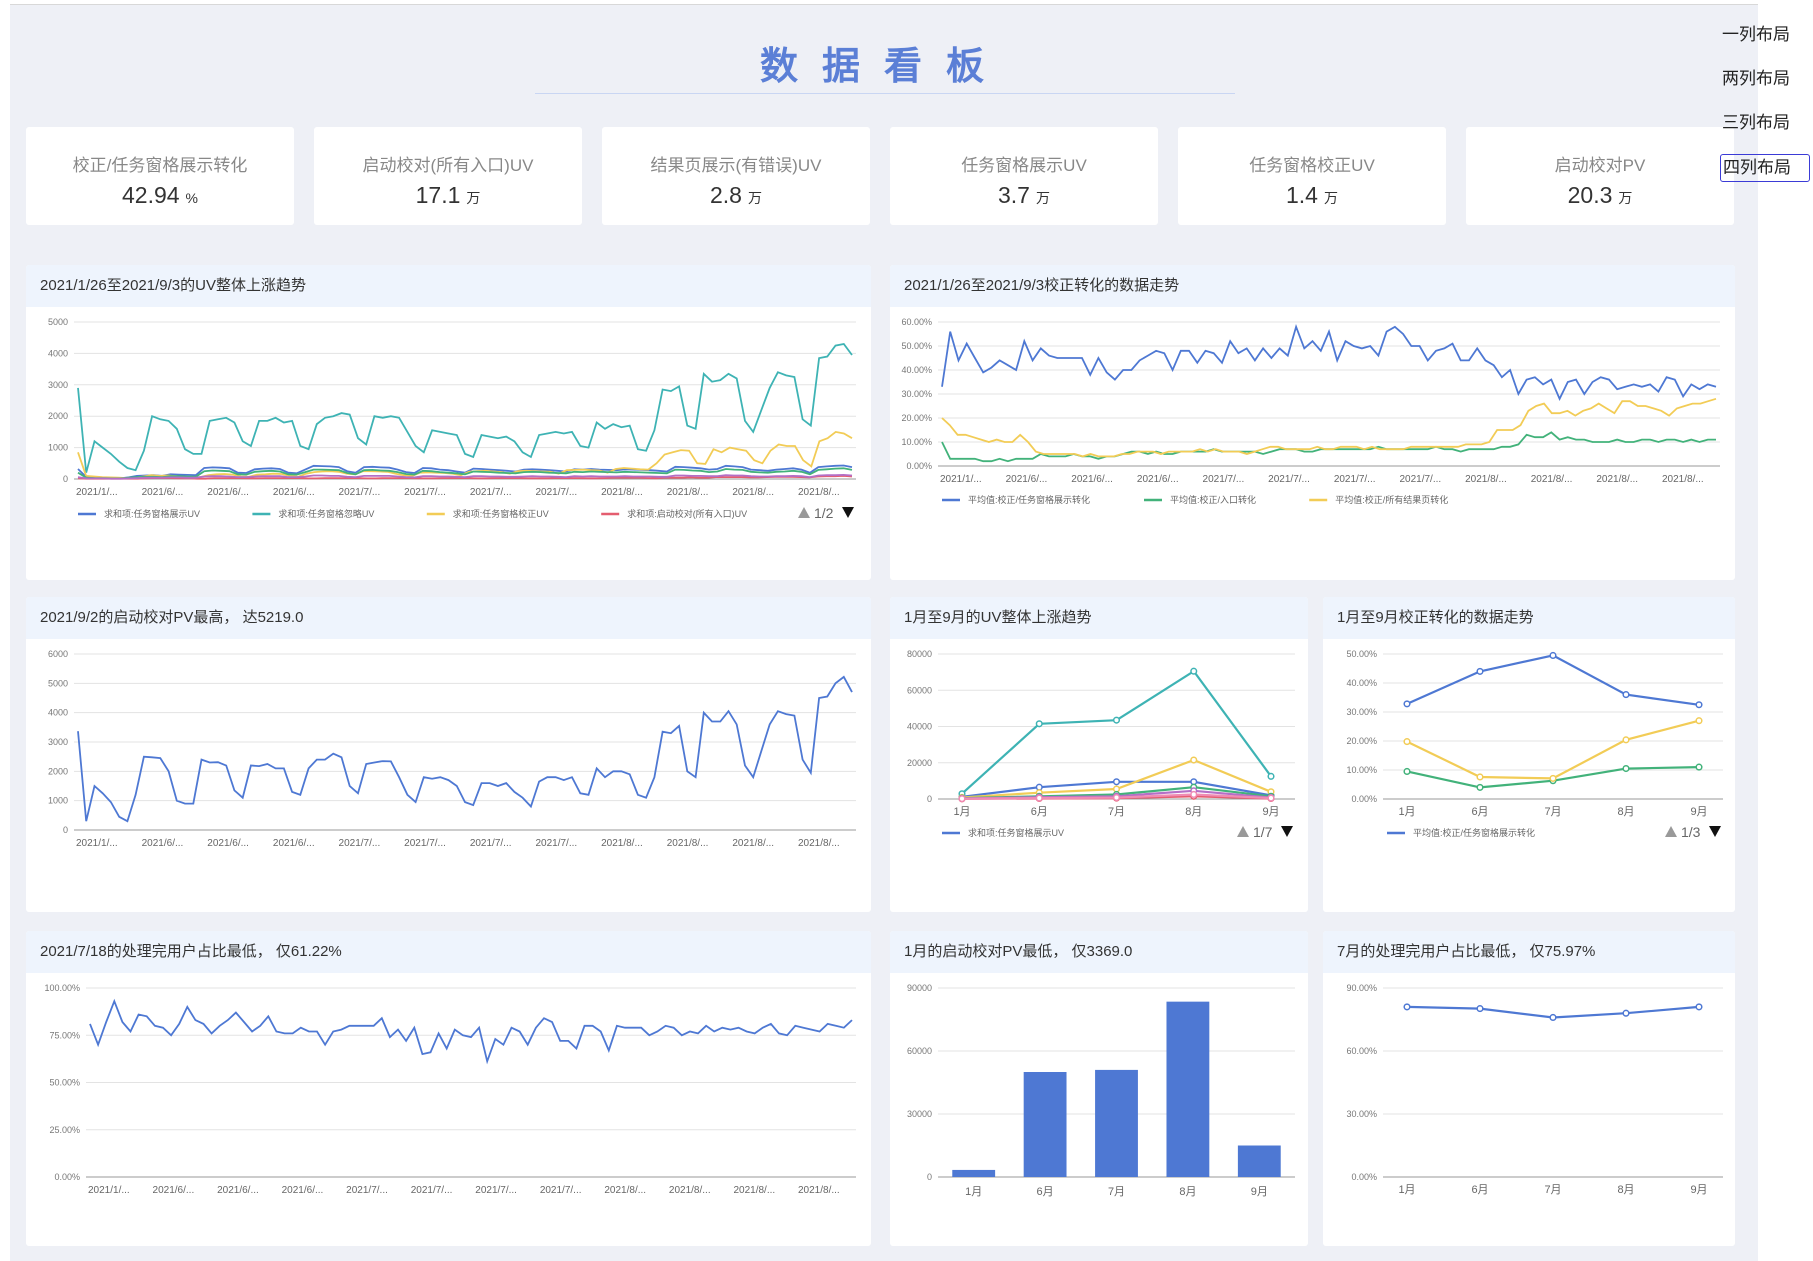  What do you see at coordinates (1529, 952) in the screenshot?
I see `chart-title: 7月的处理完用户占比最低， 仅75.97%` at bounding box center [1529, 952].